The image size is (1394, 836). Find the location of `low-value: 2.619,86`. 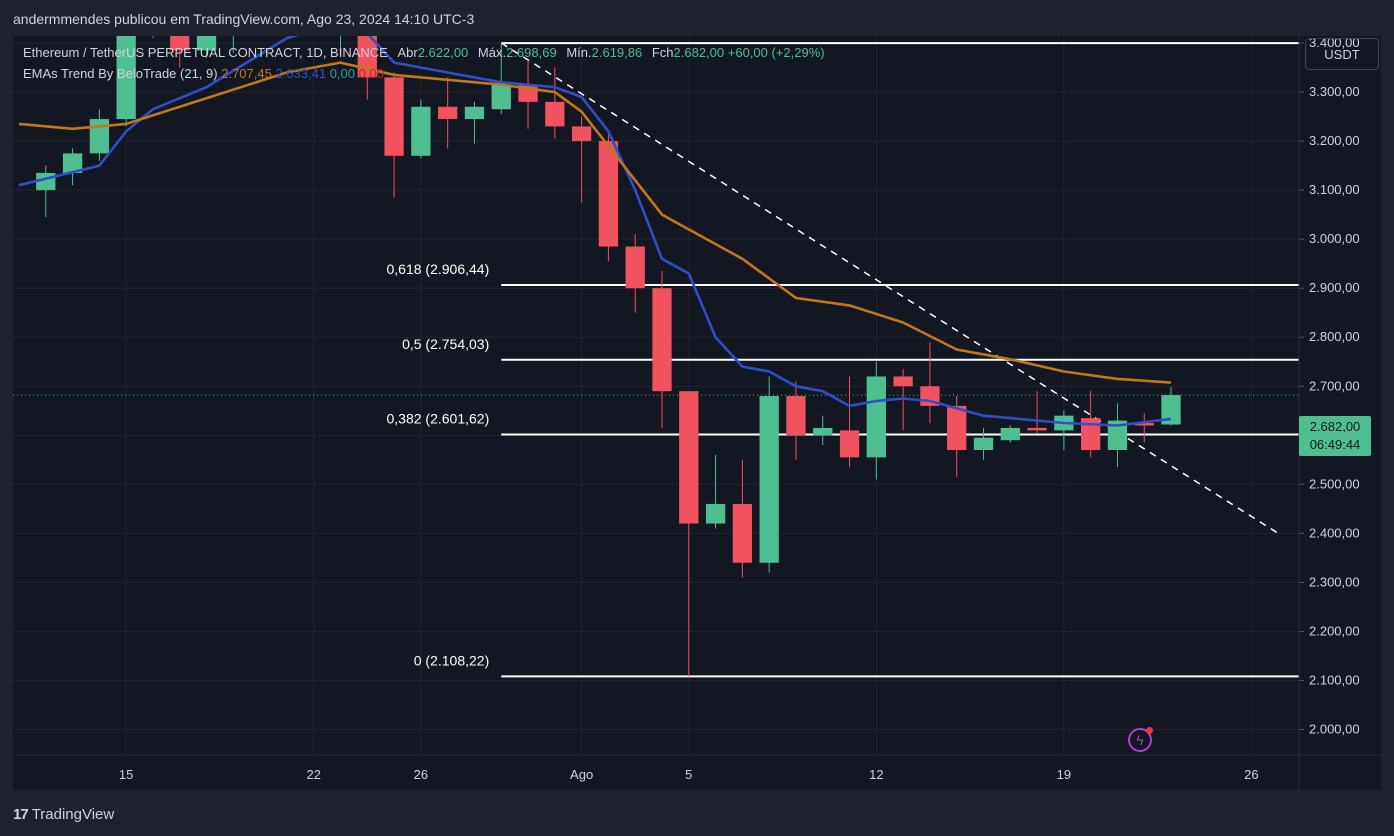

low-value: 2.619,86 is located at coordinates (617, 52).